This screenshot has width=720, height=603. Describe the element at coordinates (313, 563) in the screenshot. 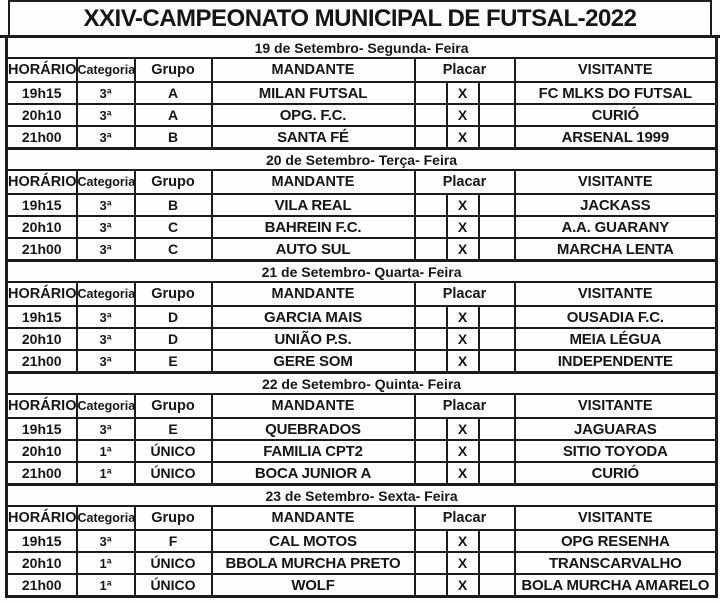

I see `home-team: BBOLA MURCHA PRETO` at that location.